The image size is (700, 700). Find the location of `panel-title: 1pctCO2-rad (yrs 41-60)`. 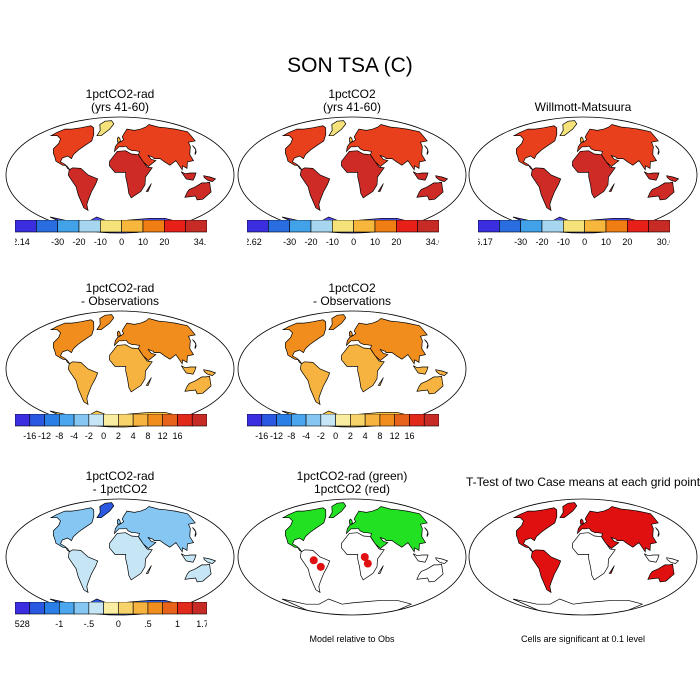

panel-title: 1pctCO2-rad (yrs 41-60) is located at coordinates (120, 100).